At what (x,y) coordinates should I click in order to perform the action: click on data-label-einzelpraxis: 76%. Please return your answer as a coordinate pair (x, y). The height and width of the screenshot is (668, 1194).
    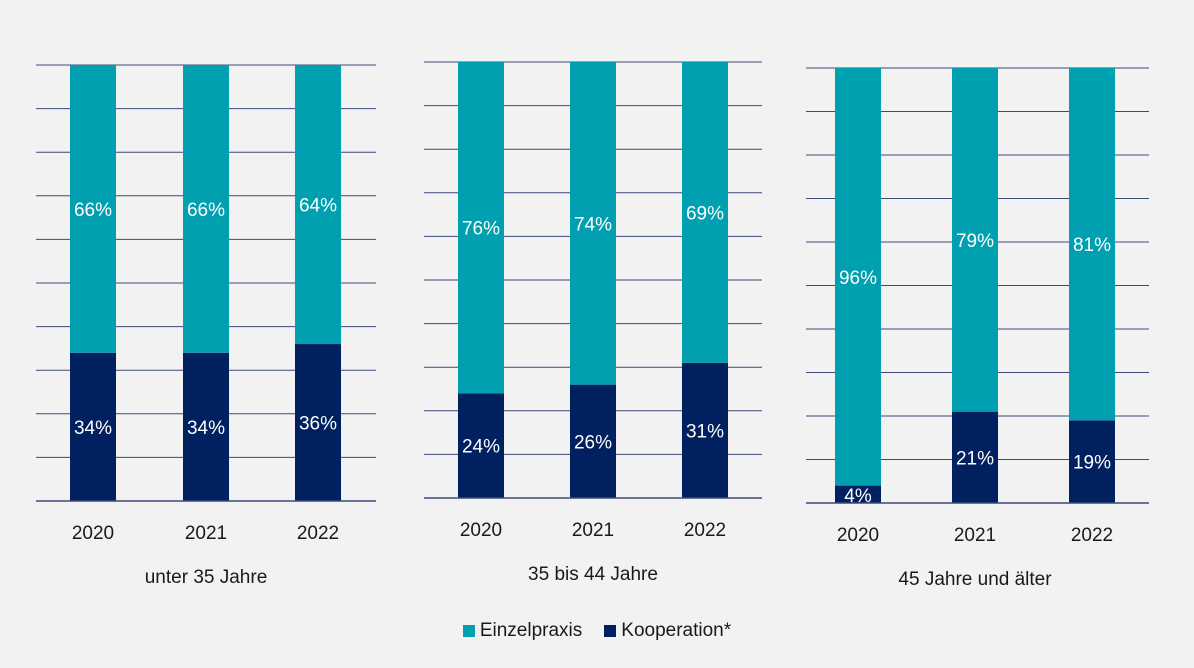
    Looking at the image, I should click on (481, 229).